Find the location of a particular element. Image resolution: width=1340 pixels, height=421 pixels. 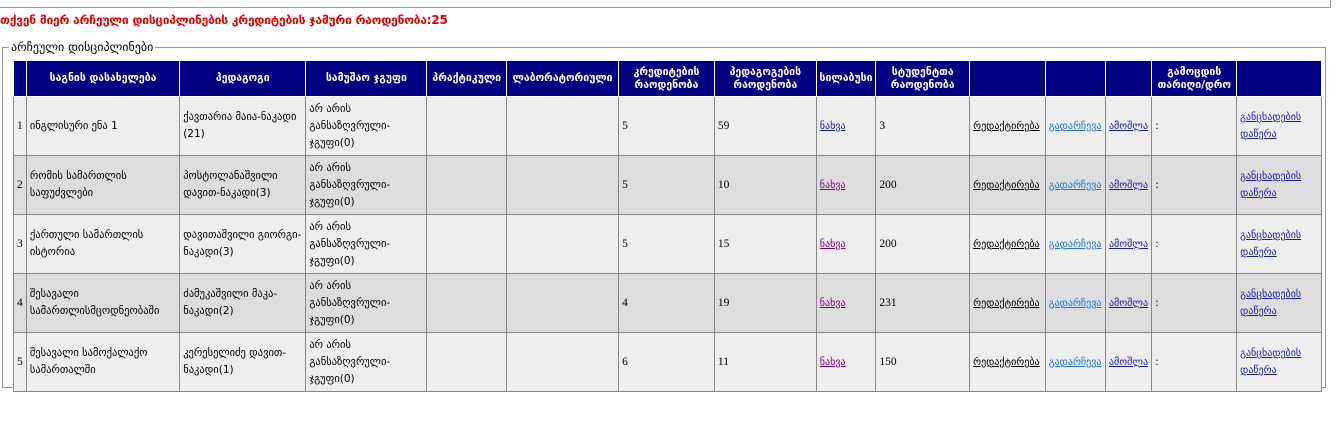

row-number: 3 is located at coordinates (20, 244).